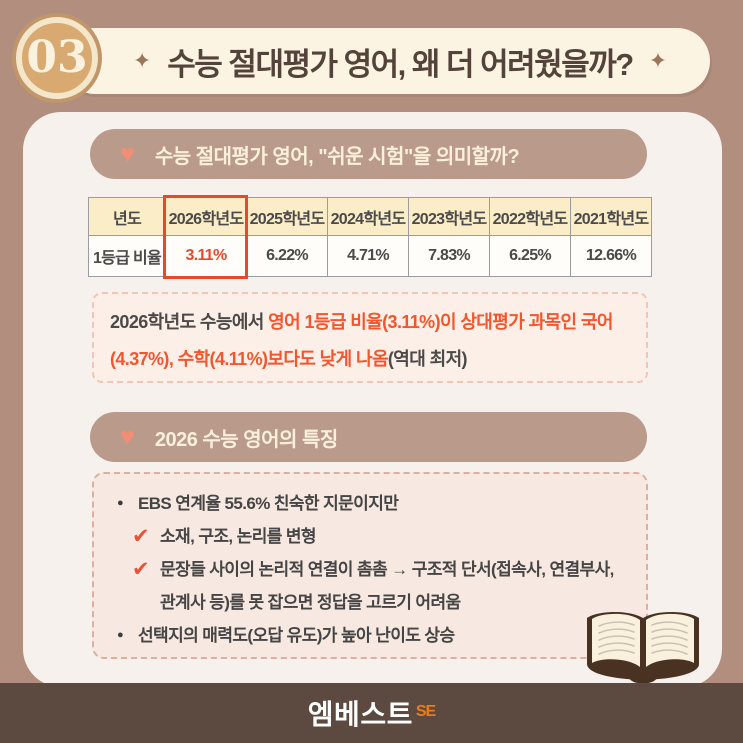 The image size is (743, 743). I want to click on feature-item-text: 소재, 구조, 논리를 변형, so click(238, 536).